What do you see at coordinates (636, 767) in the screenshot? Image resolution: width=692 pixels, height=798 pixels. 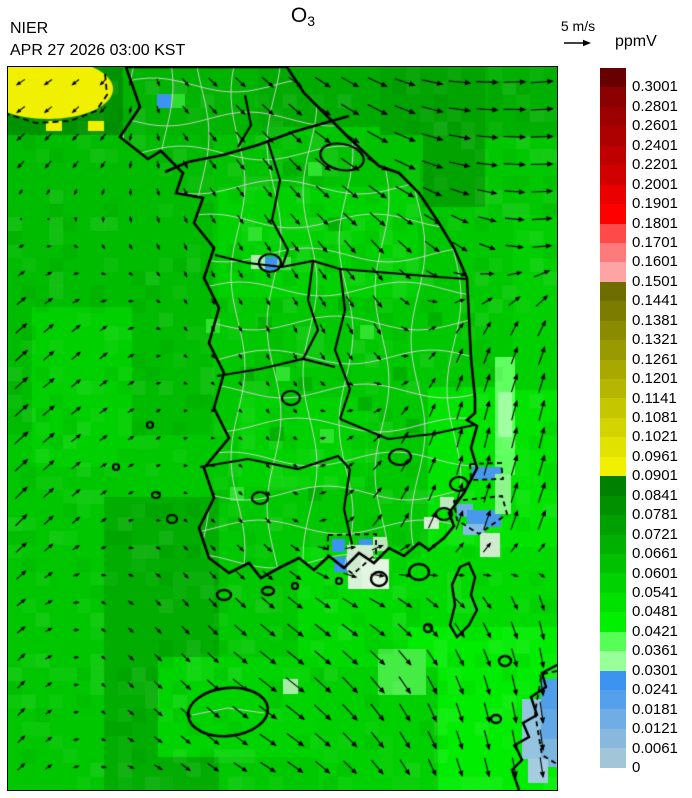 I see `colorbar-tick-label: 0` at bounding box center [636, 767].